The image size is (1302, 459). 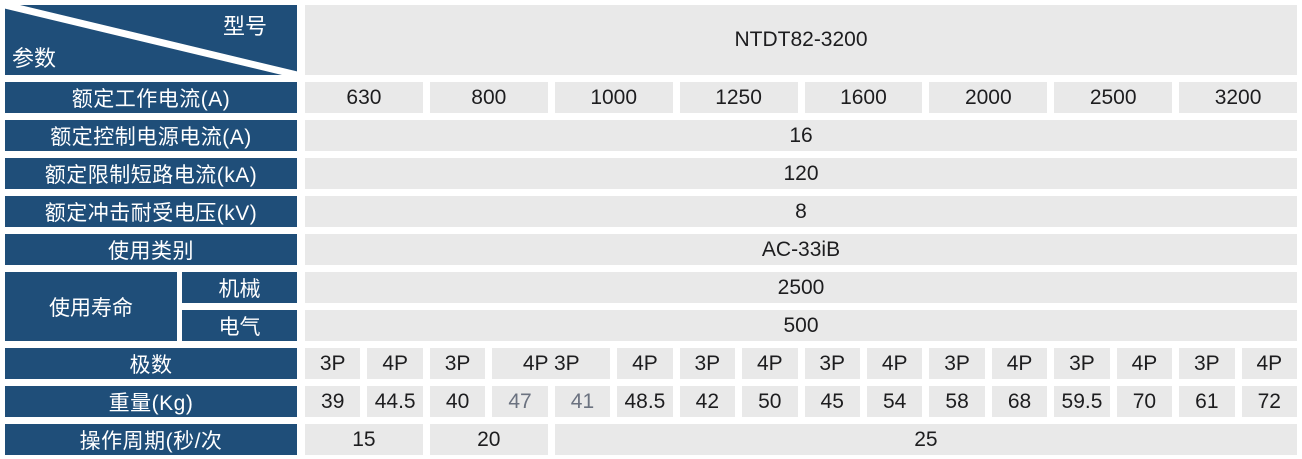 I want to click on weight-value: 50, so click(x=770, y=401).